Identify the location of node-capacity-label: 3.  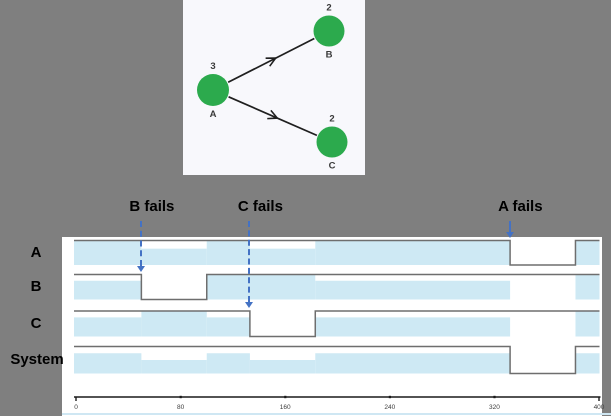
(212, 66).